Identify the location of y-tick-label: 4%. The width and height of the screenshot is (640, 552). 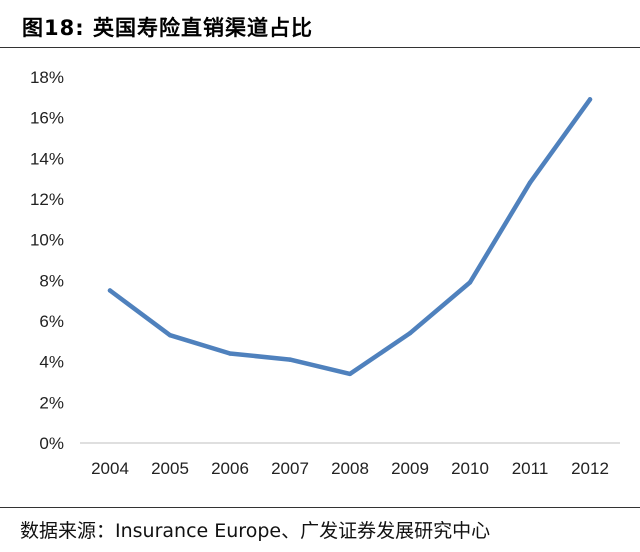
(51, 362).